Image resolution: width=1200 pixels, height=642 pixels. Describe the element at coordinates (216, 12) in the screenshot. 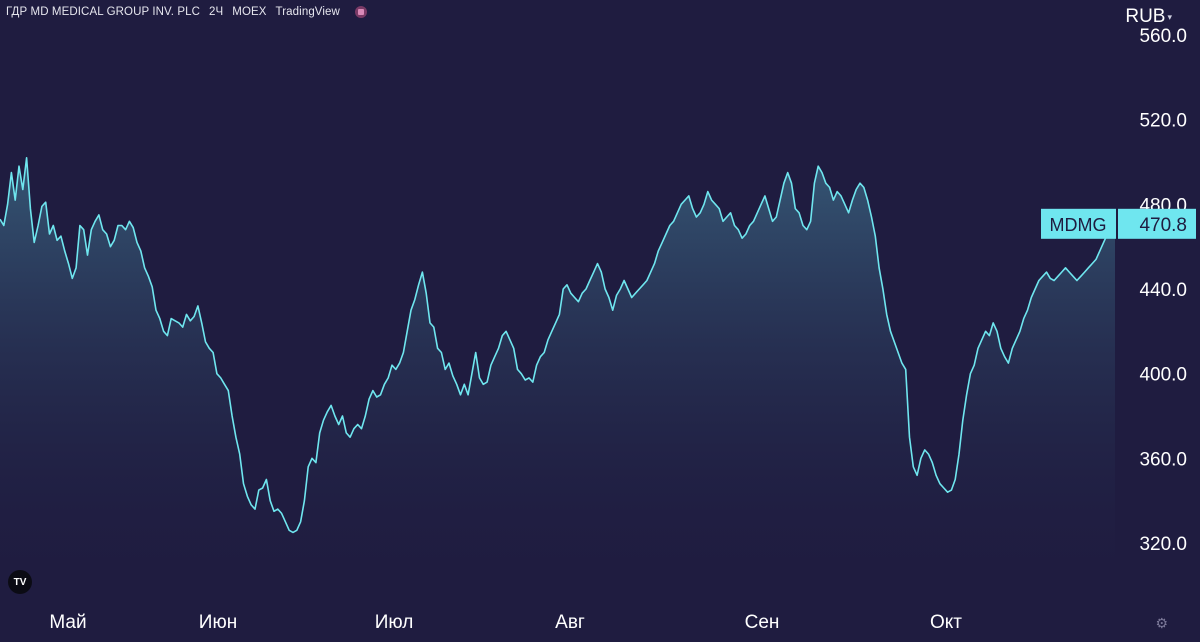

I see `interval-label: 2Ч` at that location.